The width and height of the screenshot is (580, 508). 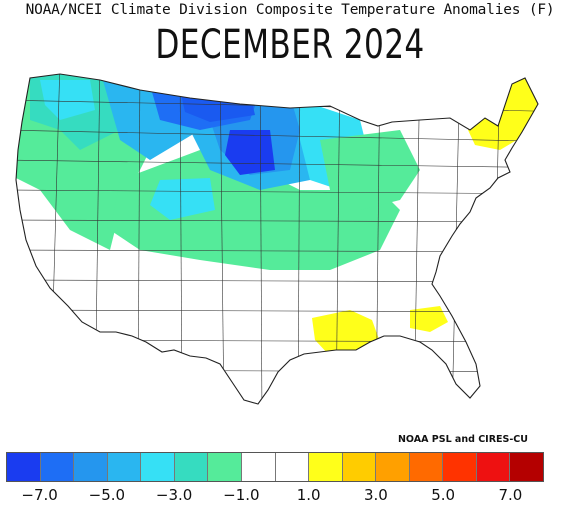 I want to click on legend-tick-label: −1.0, so click(x=241, y=495).